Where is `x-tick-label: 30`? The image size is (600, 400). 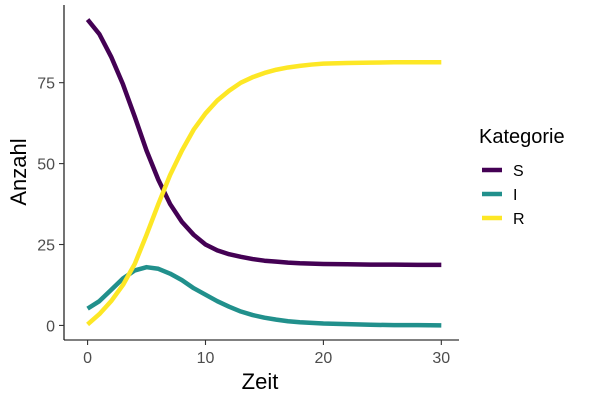 x-tick-label: 30 is located at coordinates (441, 358).